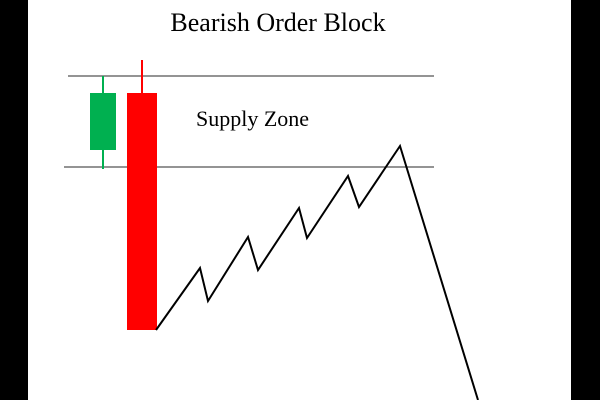 Image resolution: width=600 pixels, height=400 pixels. I want to click on bearish-candle-body, so click(142, 211).